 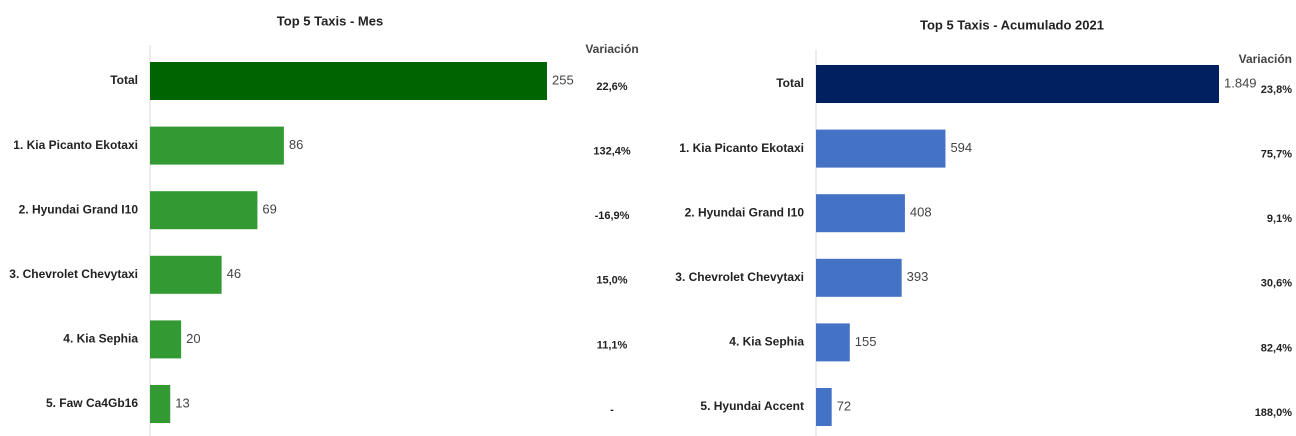 What do you see at coordinates (296, 144) in the screenshot?
I see `value-label: 86` at bounding box center [296, 144].